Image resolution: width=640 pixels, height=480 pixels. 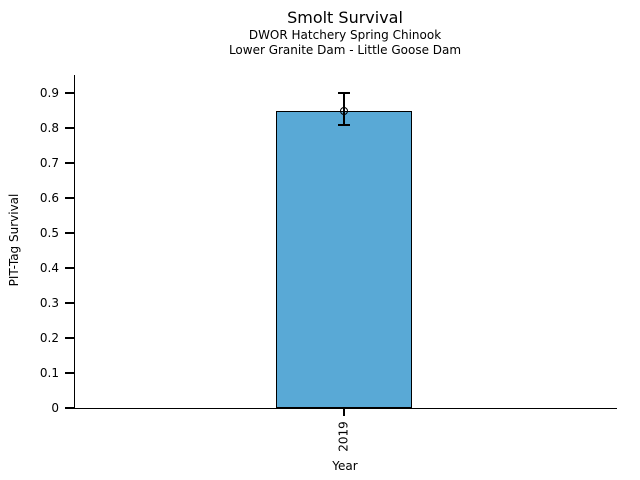 I want to click on y-tick-label: 0.2, so click(x=49, y=338).